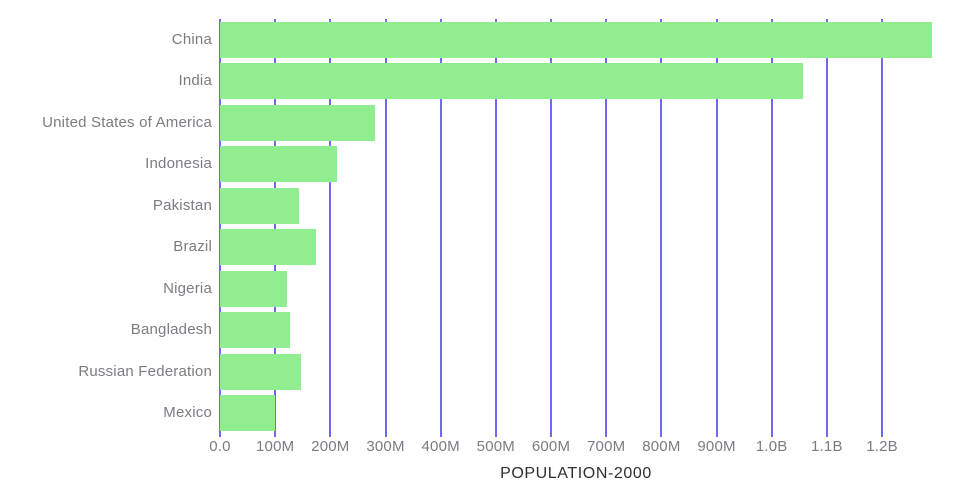 Image resolution: width=960 pixels, height=500 pixels. Describe the element at coordinates (247, 413) in the screenshot. I see `bar-mexico` at that location.